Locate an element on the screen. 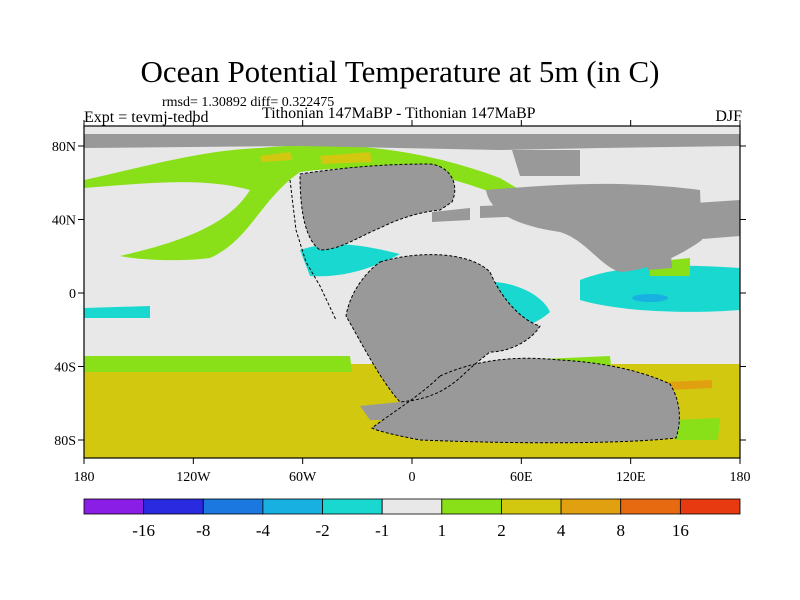  indian-deep-cool-patch is located at coordinates (650, 298).